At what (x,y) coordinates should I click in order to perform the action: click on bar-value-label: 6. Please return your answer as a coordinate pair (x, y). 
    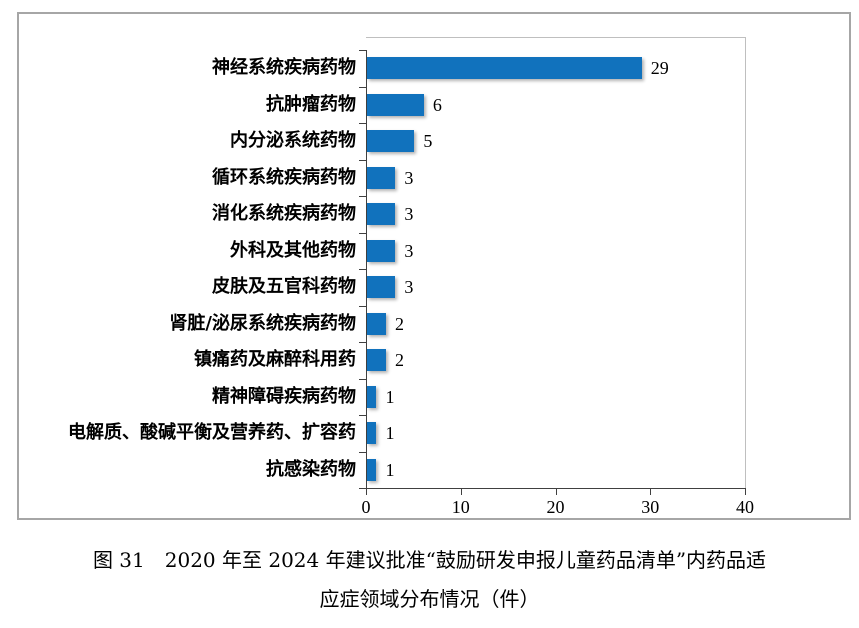
    Looking at the image, I should click on (437, 104).